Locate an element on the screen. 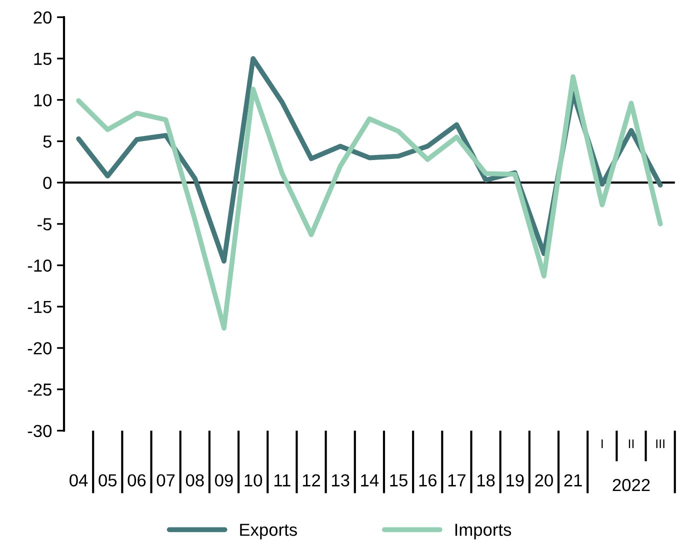  x-tick-label: 14 is located at coordinates (370, 480).